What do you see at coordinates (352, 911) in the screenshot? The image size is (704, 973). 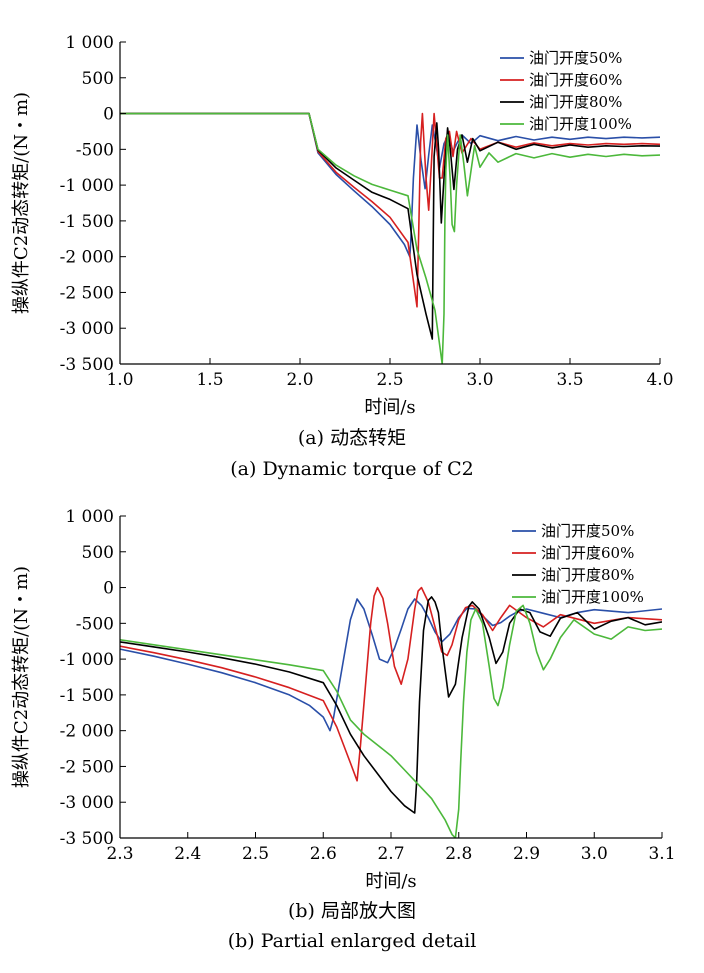 I see `caption-cn: (b) 局部放大图` at bounding box center [352, 911].